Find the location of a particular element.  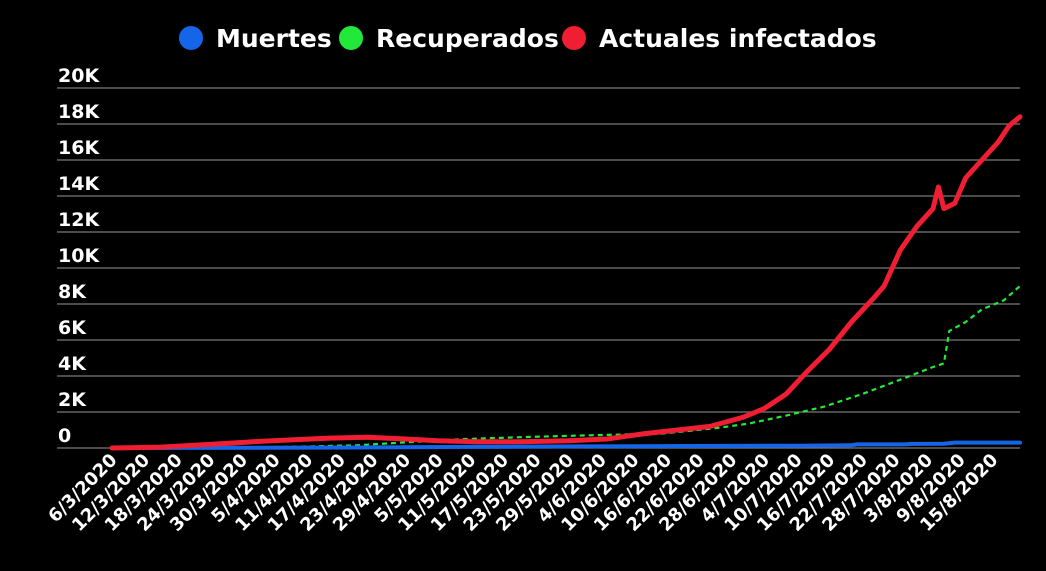

legend-label: Actuales infectados is located at coordinates (738, 38).